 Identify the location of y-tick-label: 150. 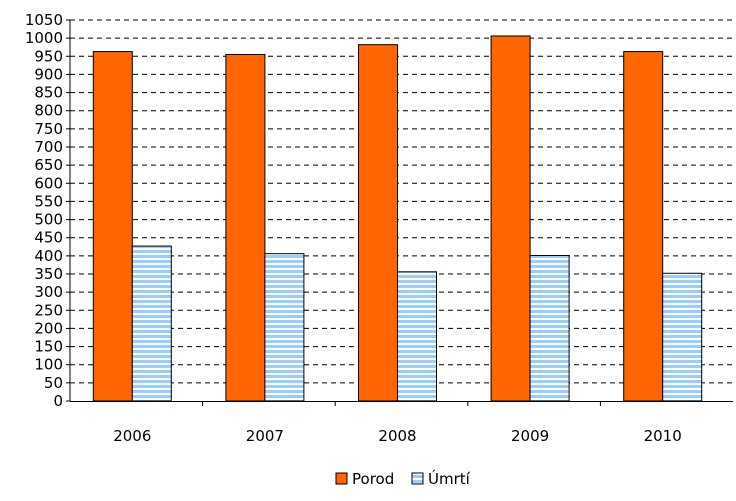
(48, 347).